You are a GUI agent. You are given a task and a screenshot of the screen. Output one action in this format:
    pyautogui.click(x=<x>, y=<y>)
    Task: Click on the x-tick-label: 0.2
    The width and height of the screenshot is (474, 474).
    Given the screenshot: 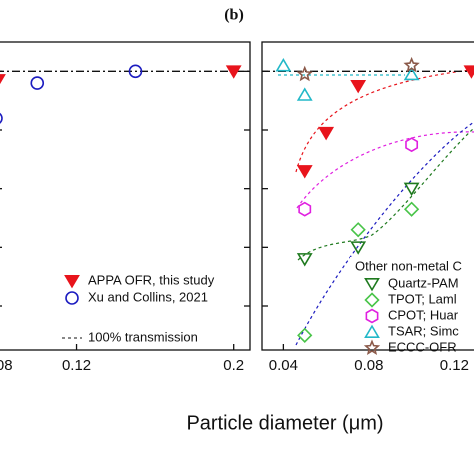 What is the action you would take?
    pyautogui.click(x=233, y=365)
    